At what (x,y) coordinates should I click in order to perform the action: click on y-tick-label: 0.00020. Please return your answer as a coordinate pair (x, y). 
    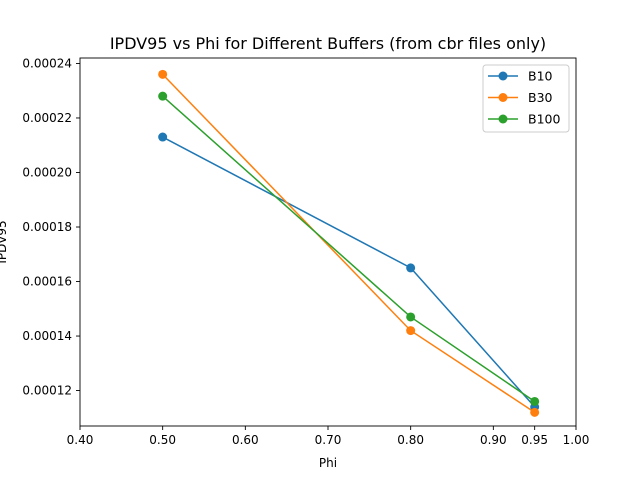
    Looking at the image, I should click on (47, 172).